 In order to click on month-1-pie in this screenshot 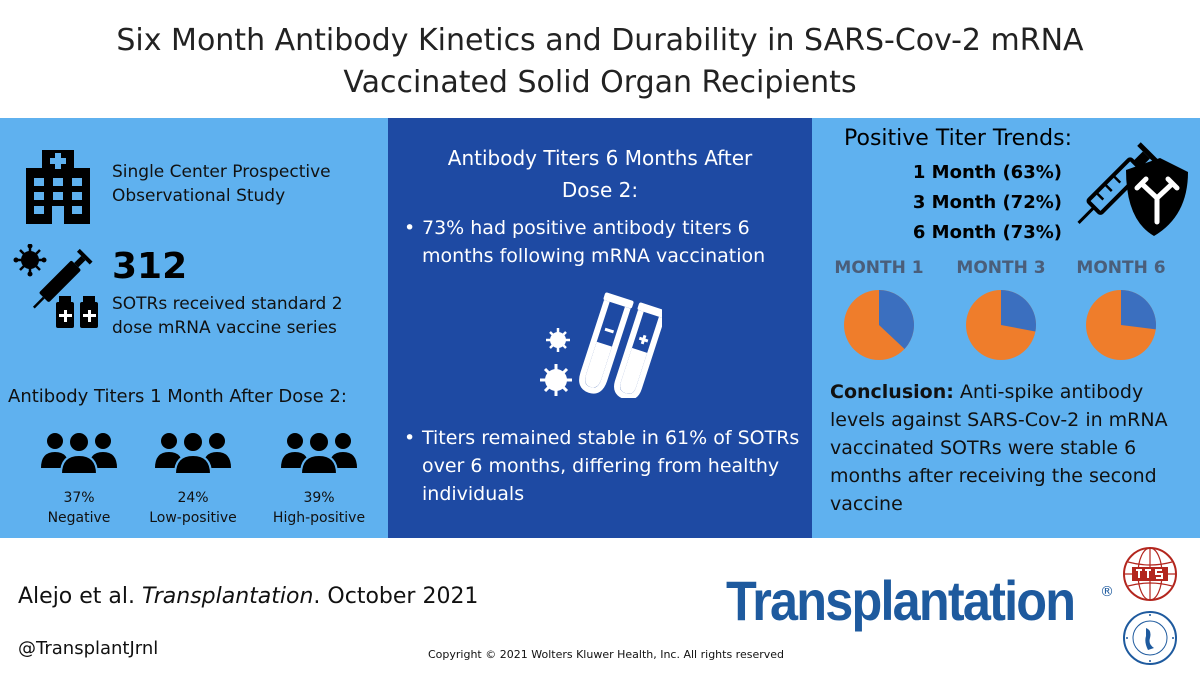, I will do `click(879, 325)`.